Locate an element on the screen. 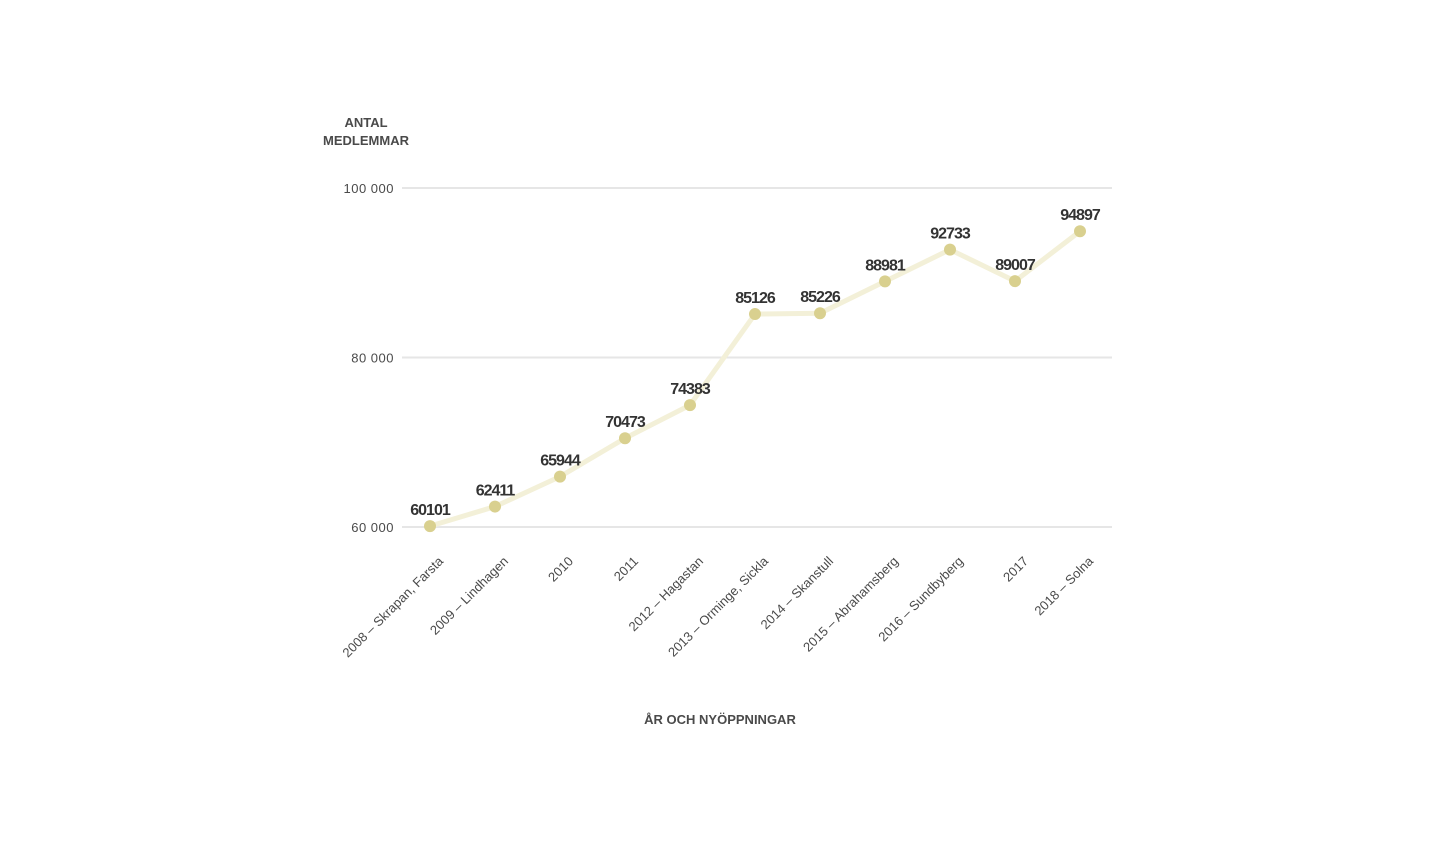 Image resolution: width=1440 pixels, height=849 pixels. y-axis-ticks: 100 000 80 000 60 000 is located at coordinates (369, 358).